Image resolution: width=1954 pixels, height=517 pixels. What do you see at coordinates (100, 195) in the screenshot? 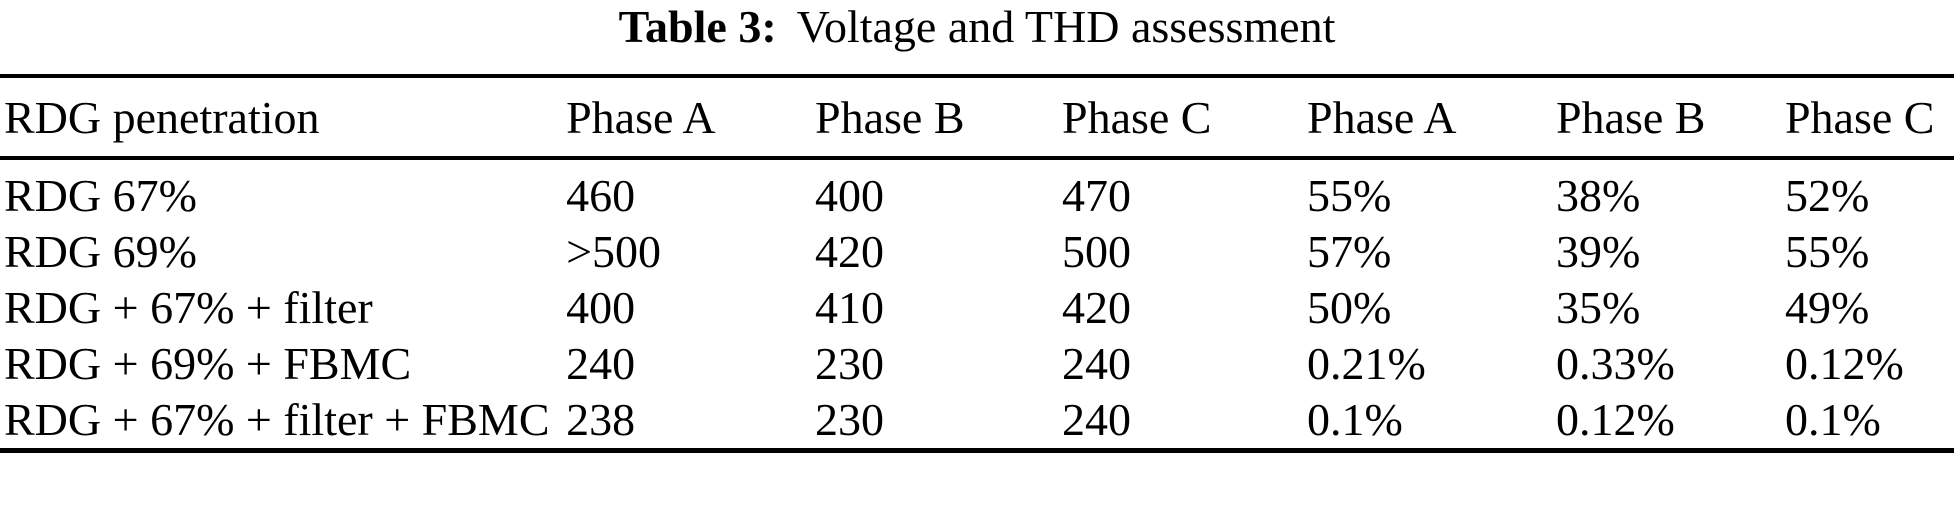
I see `row-label: RDG 67%` at bounding box center [100, 195].